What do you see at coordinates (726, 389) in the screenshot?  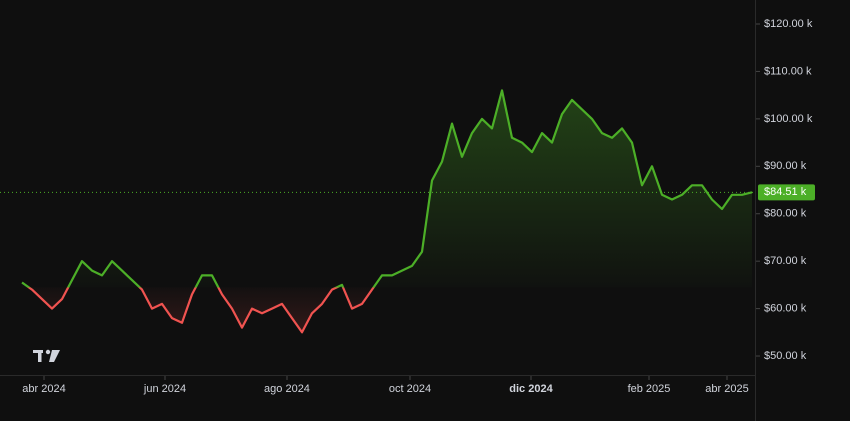 I see `x-tick-label: abr 2025` at bounding box center [726, 389].